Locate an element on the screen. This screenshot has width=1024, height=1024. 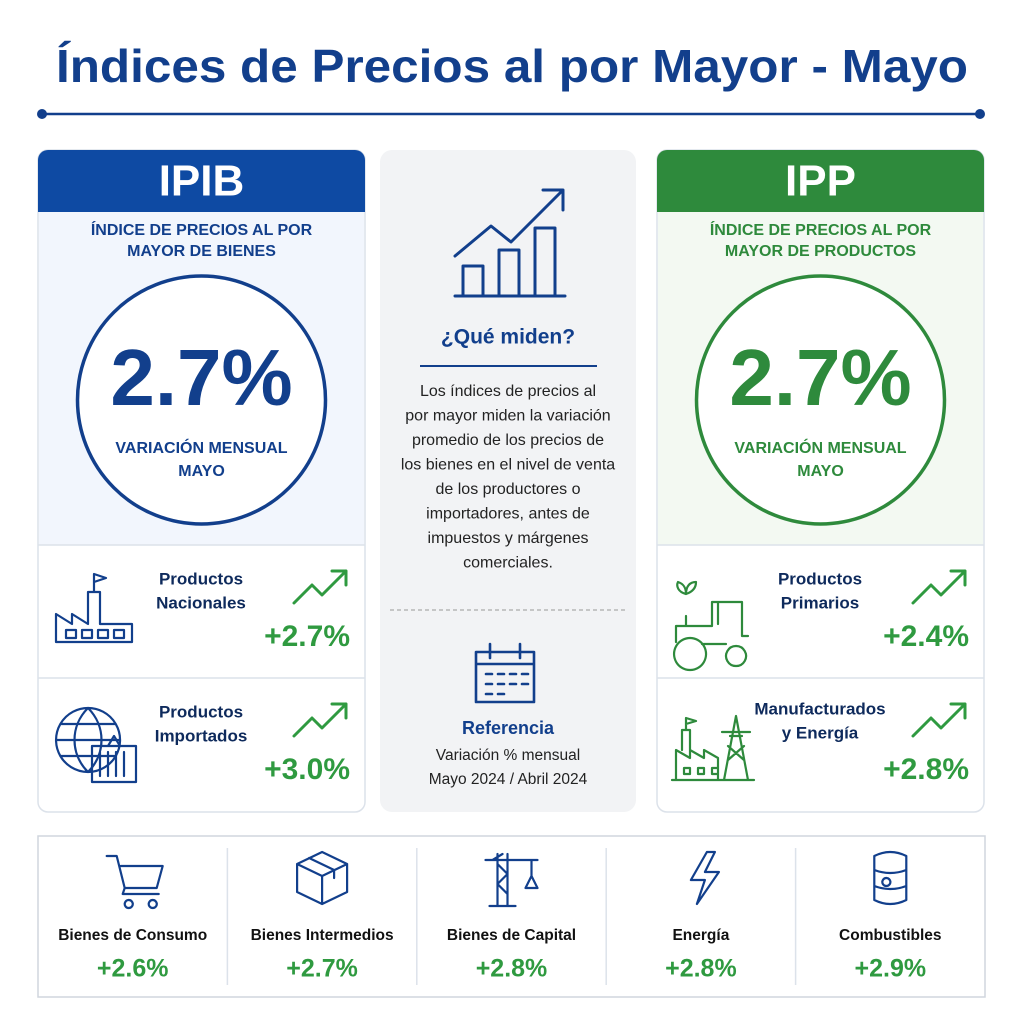
category-value: +2.9% is located at coordinates (891, 969).